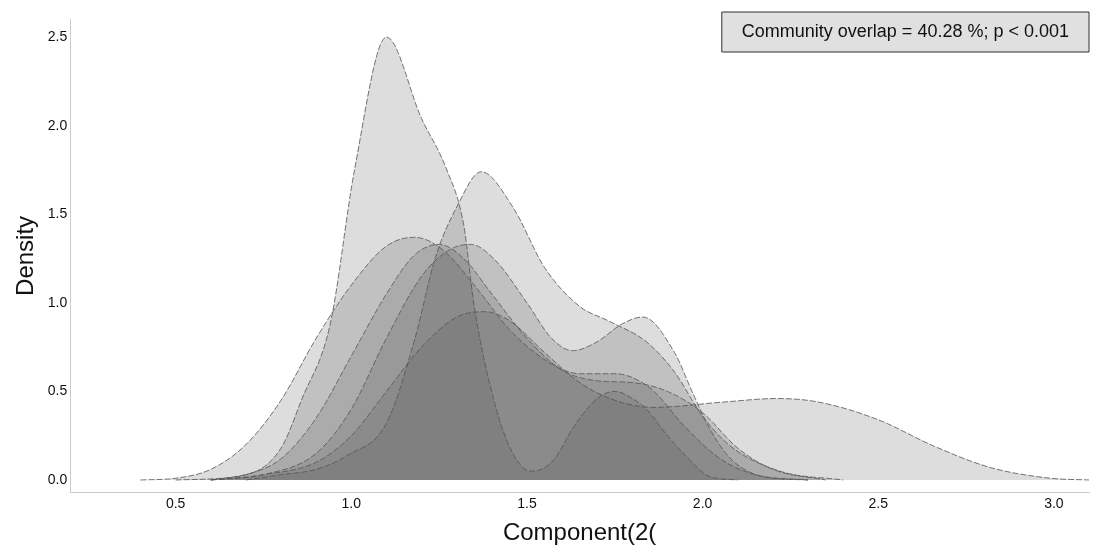 This screenshot has width=1103, height=560. I want to click on y-tick-label: 0.0, so click(57, 478).